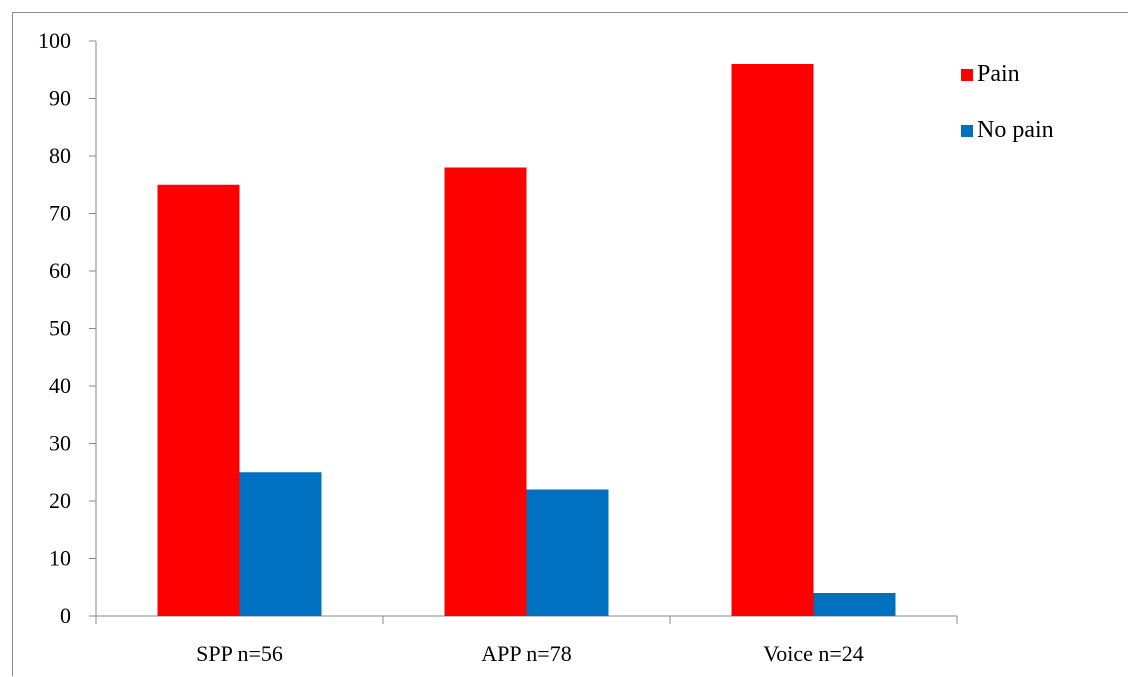 This screenshot has width=1129, height=677. What do you see at coordinates (239, 653) in the screenshot?
I see `x-category-label: SPP n=56` at bounding box center [239, 653].